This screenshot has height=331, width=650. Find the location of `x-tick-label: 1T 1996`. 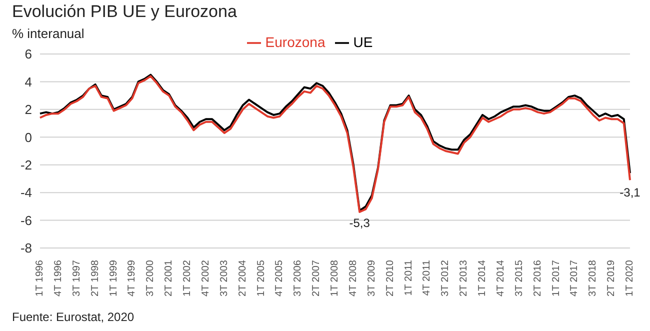

x-tick-label: 1T 1996 is located at coordinates (40, 278).